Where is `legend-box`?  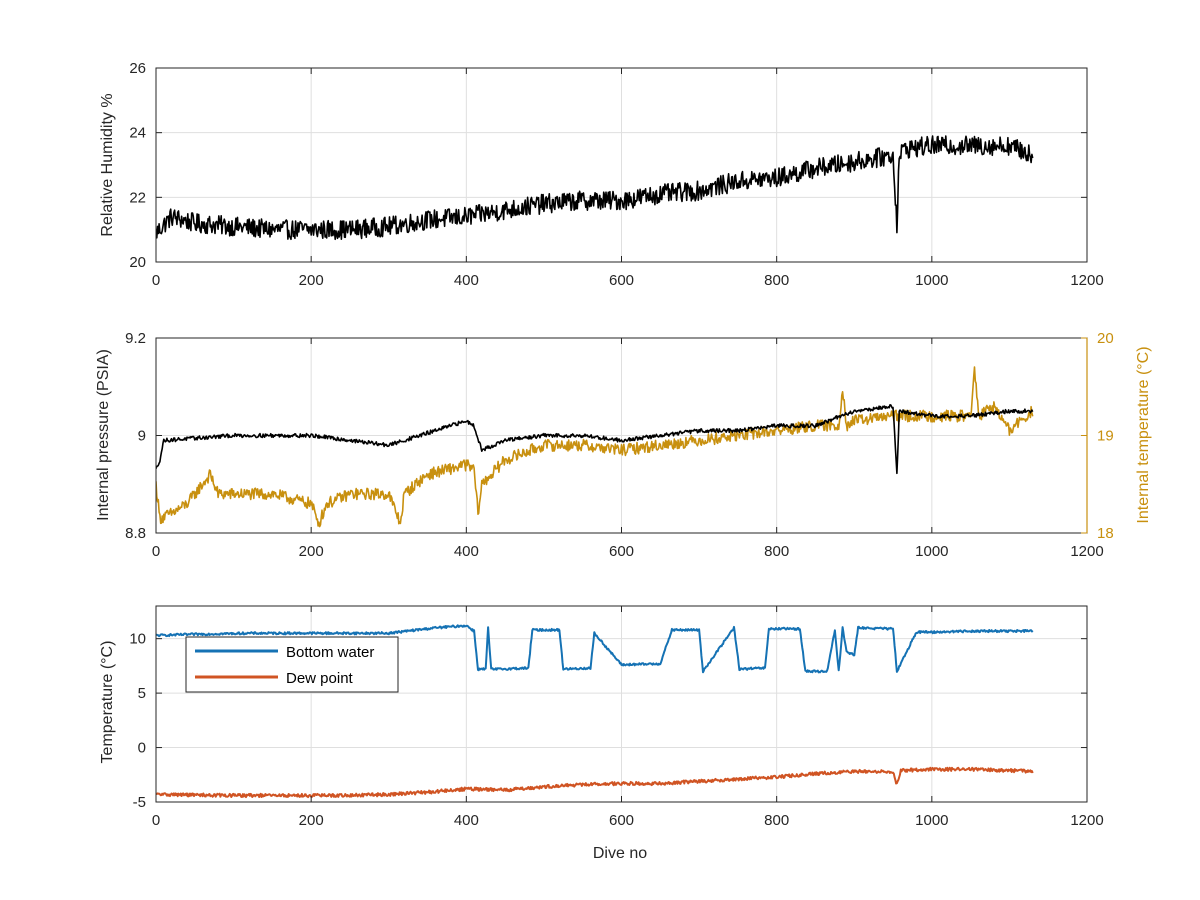
legend-box is located at coordinates (292, 664).